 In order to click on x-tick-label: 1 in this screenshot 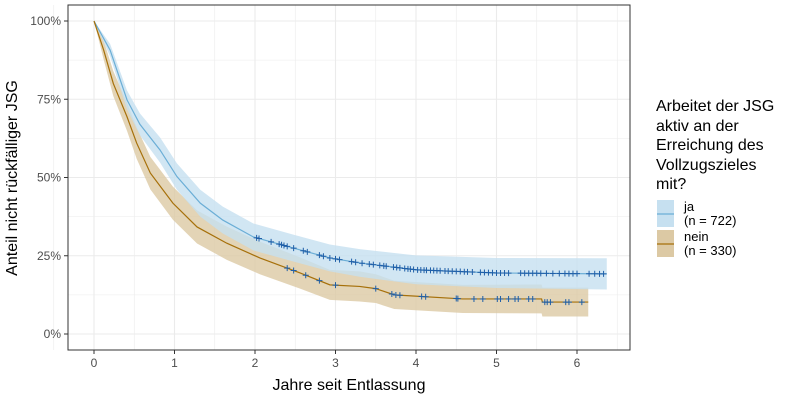, I will do `click(174, 363)`.